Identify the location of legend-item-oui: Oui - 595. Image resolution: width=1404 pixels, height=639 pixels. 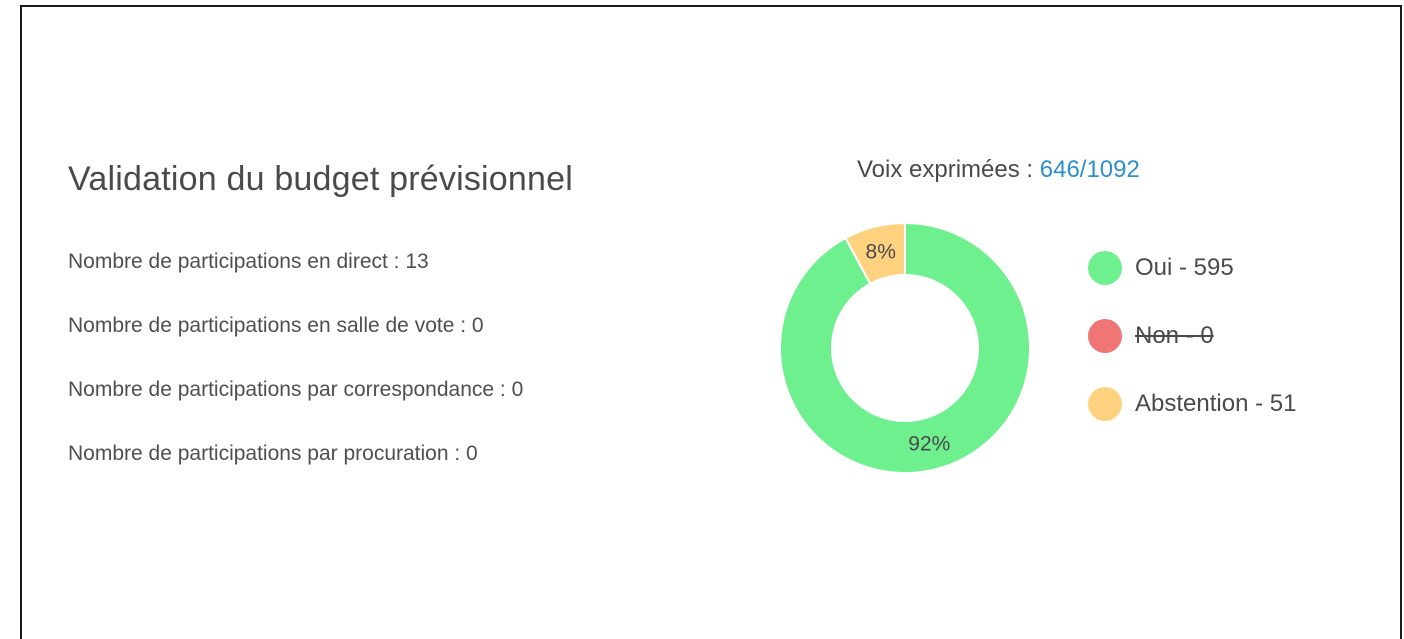
(1161, 268).